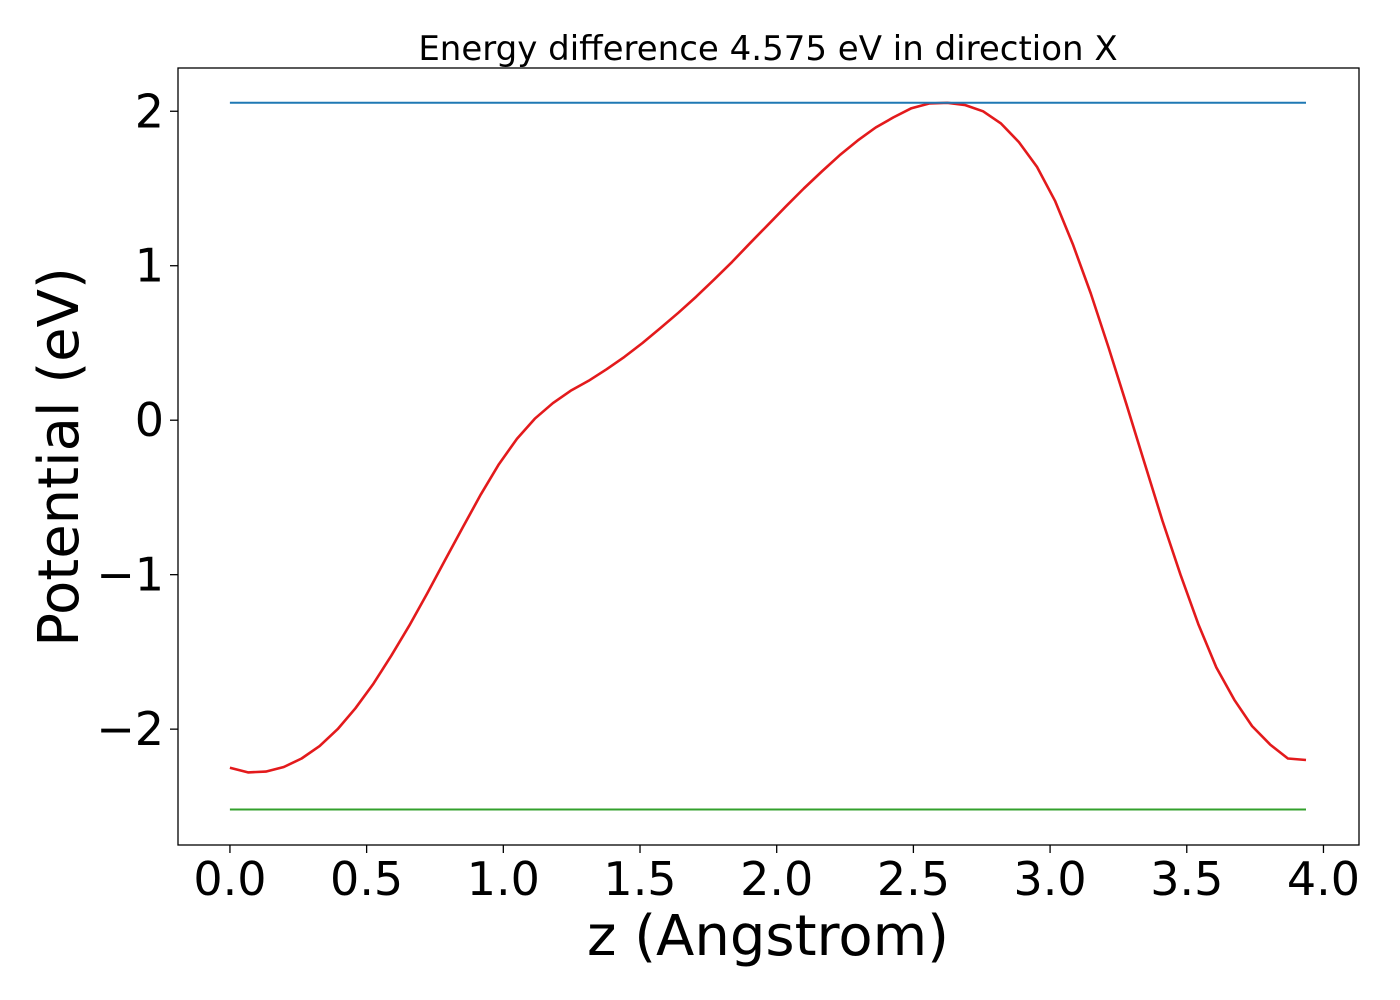 This screenshot has height=1000, width=1400. I want to click on x-tick-label: 1.0, so click(503, 879).